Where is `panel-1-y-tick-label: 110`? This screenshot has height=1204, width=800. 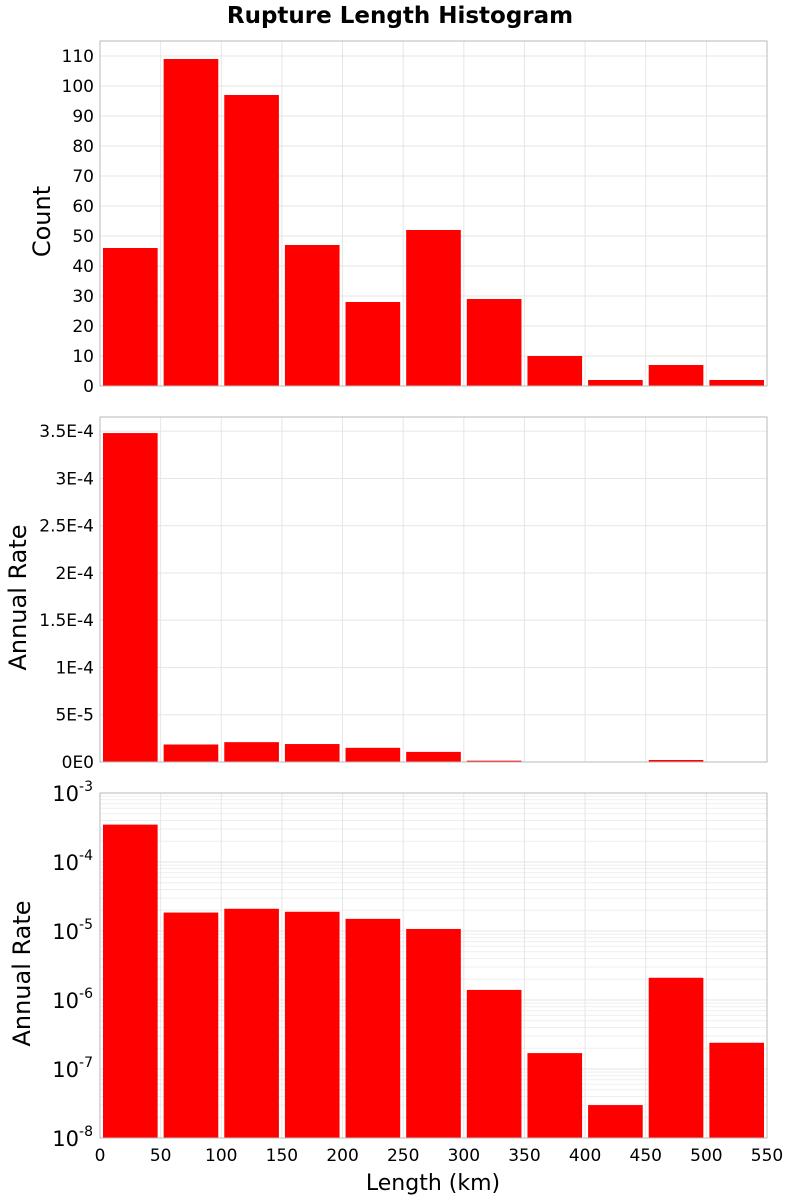
panel-1-y-tick-label: 110 is located at coordinates (78, 57).